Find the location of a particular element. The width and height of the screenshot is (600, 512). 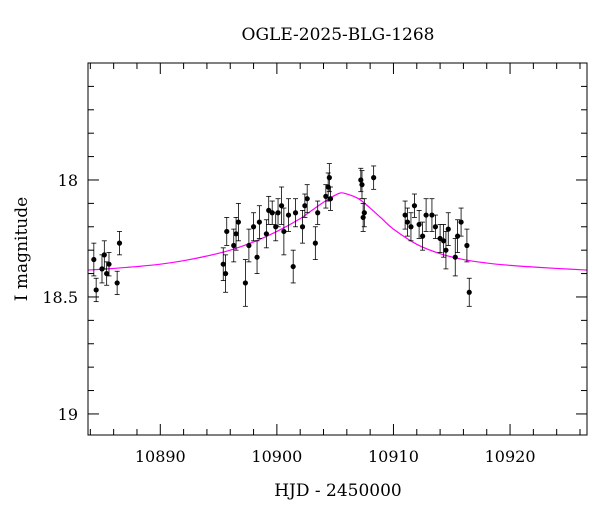

model-curve-line is located at coordinates (337, 231).